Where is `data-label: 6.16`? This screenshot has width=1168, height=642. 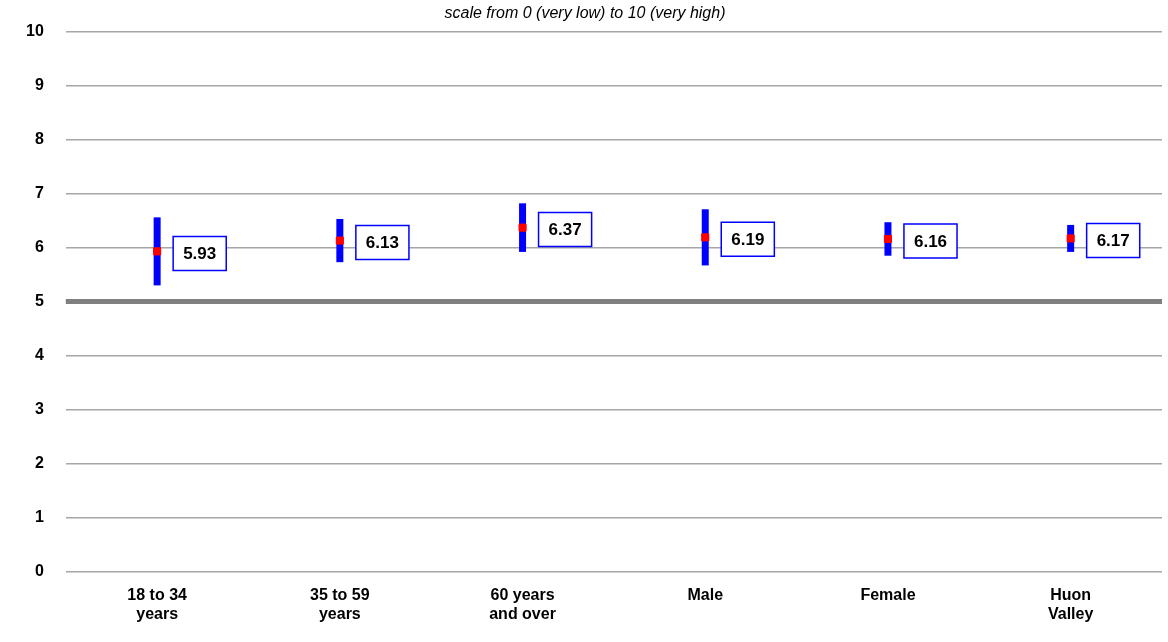
data-label: 6.16 is located at coordinates (930, 241).